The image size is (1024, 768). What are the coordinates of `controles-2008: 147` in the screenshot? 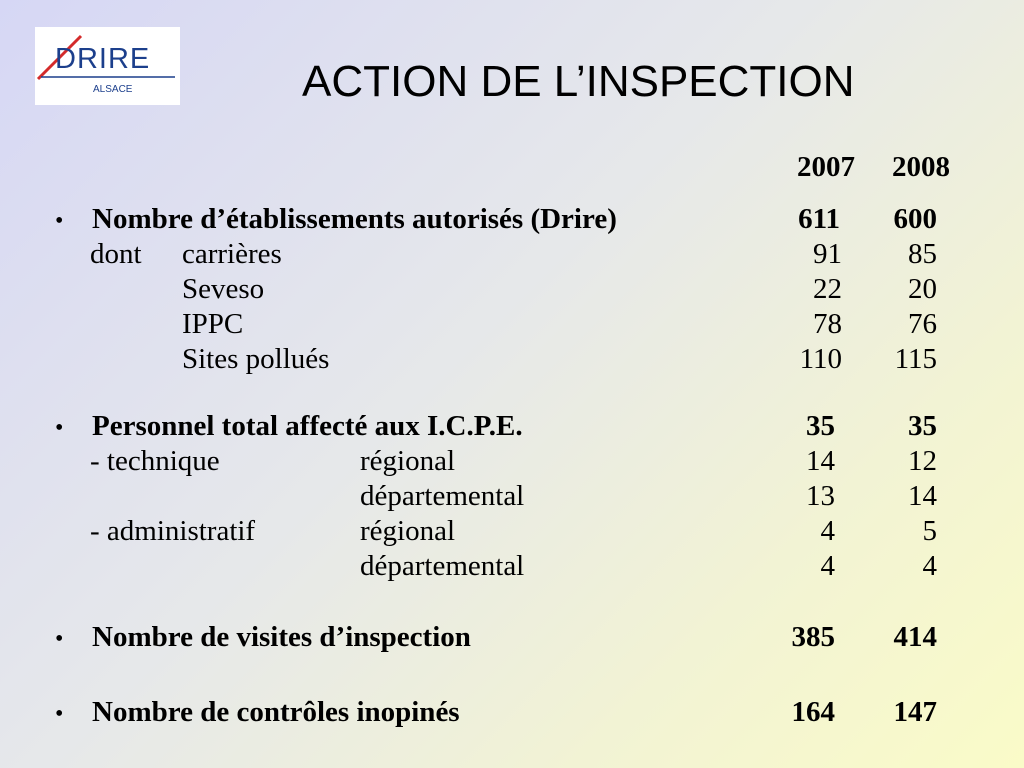 It's located at (915, 712).